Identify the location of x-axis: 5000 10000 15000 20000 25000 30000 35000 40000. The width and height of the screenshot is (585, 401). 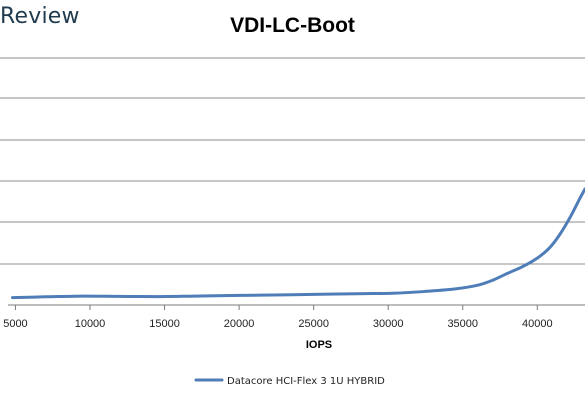
(294, 317).